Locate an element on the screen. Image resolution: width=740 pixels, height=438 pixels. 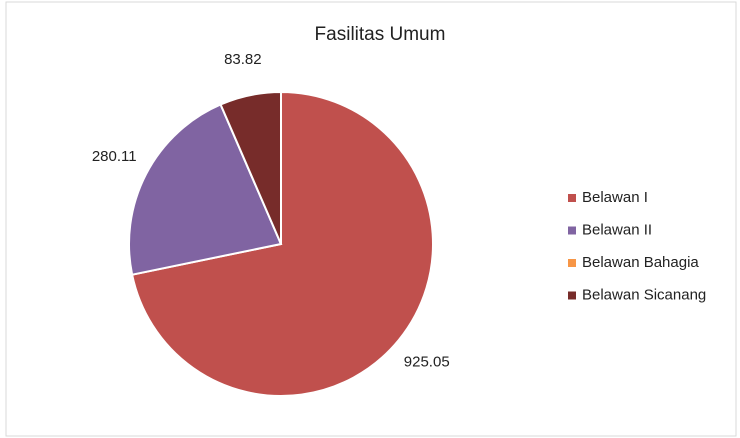
data-label: 280.11 is located at coordinates (114, 156).